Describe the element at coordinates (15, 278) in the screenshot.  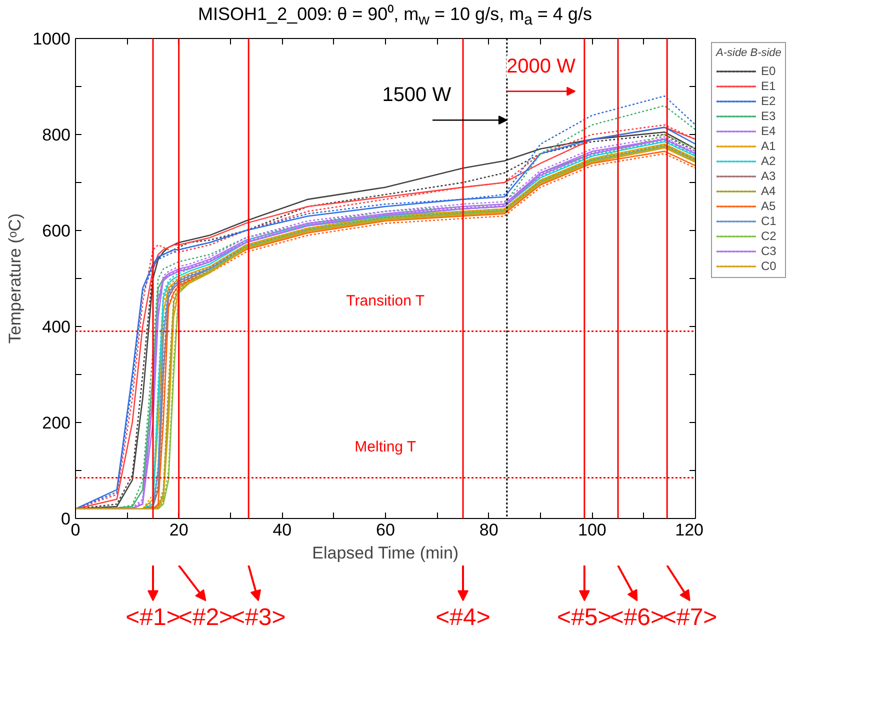
I see `y-axis-title: Temperature (ᵒC)` at that location.